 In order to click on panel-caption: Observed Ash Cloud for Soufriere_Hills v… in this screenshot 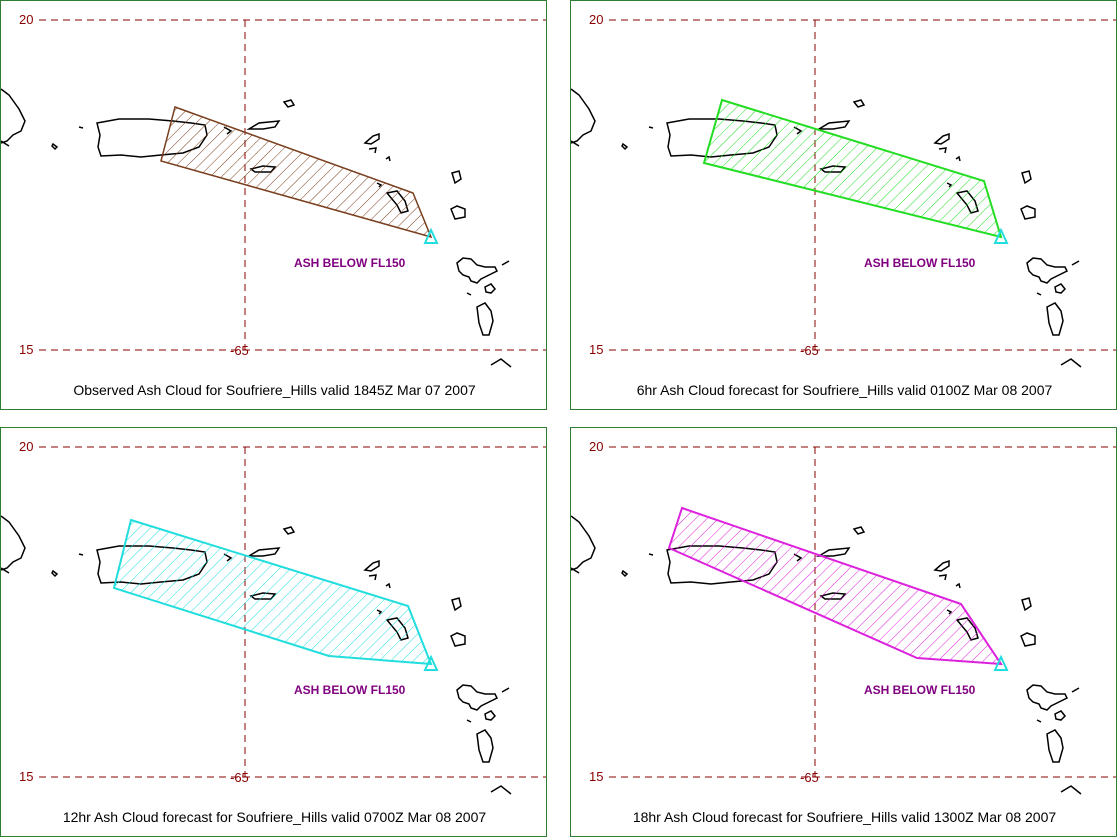, I will do `click(274, 390)`.